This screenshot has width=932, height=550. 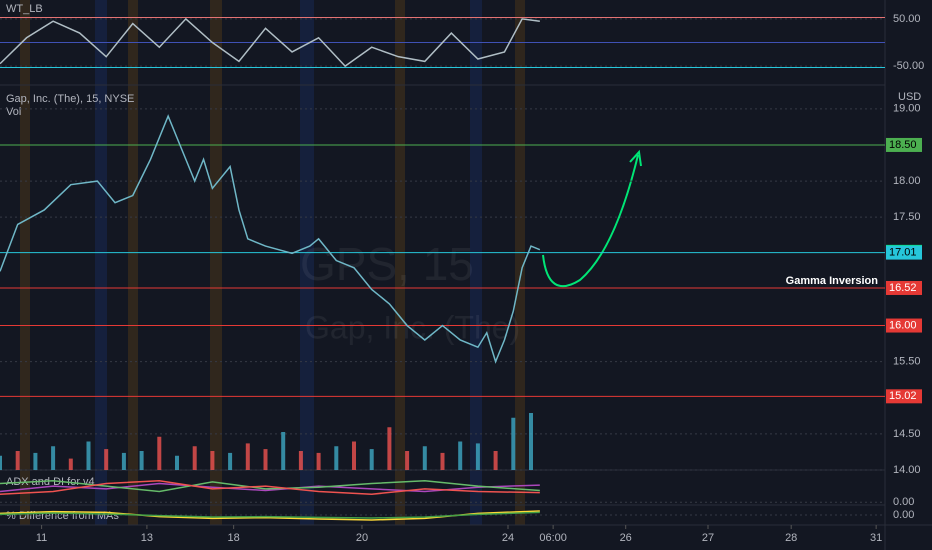 I want to click on price-label-text: 16.00, so click(x=903, y=325).